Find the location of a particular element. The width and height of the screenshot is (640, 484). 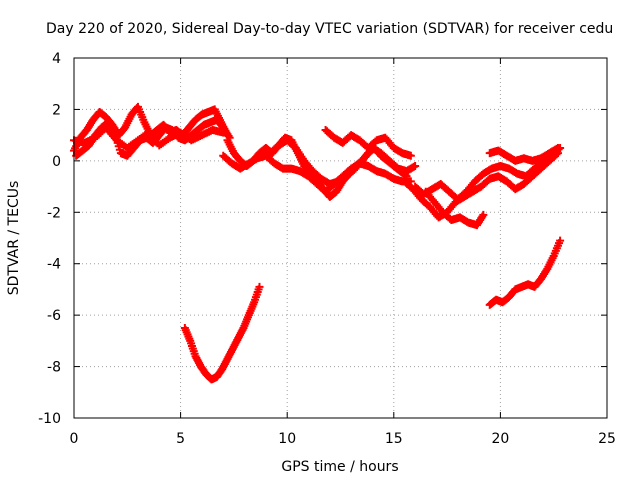

series-track-j is located at coordinates (454, 208).